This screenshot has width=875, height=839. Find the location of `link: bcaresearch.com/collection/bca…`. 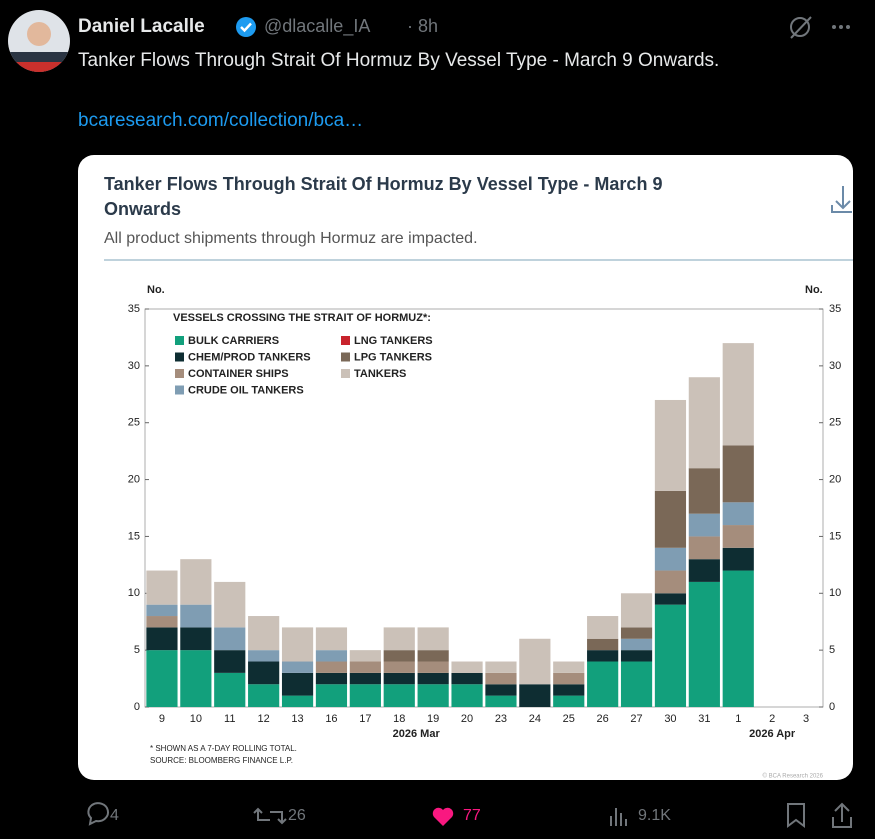

link: bcaresearch.com/collection/bca… is located at coordinates (220, 120).